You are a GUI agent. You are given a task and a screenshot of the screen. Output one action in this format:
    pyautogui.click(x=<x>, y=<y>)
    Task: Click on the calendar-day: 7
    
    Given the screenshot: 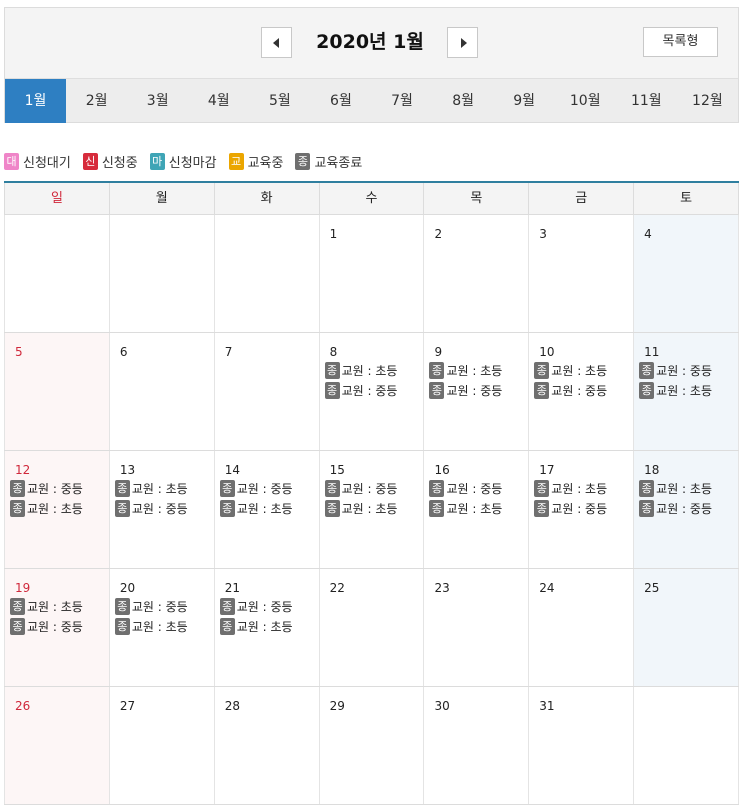 What is the action you would take?
    pyautogui.click(x=266, y=391)
    